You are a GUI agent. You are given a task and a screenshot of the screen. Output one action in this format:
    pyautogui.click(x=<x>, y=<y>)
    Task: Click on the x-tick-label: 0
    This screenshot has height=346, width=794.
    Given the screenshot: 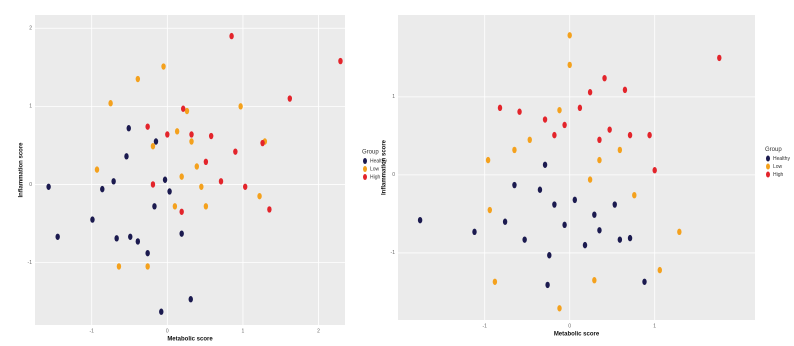 What is the action you would take?
    pyautogui.click(x=569, y=326)
    